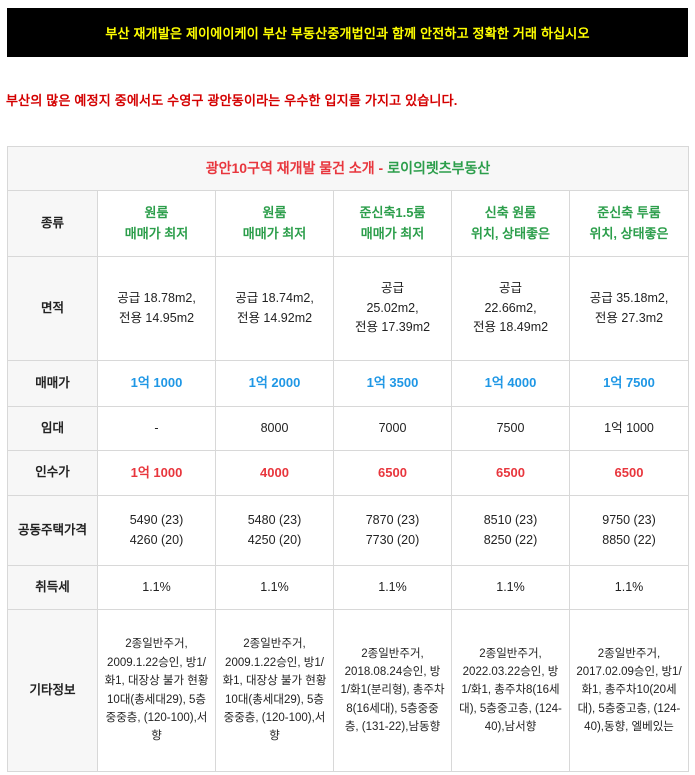 The image size is (695, 775). Describe the element at coordinates (52, 383) in the screenshot. I see `row-label-price: 매매가` at that location.